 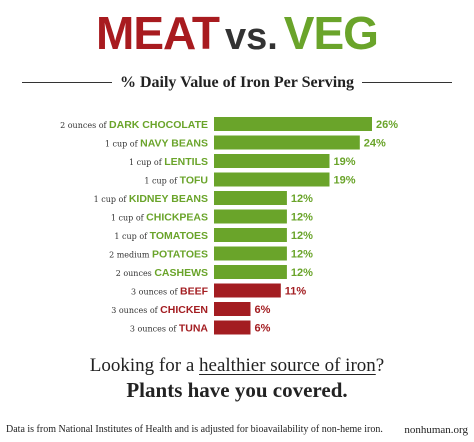 I want to click on category-food: BEEF, so click(x=194, y=292).